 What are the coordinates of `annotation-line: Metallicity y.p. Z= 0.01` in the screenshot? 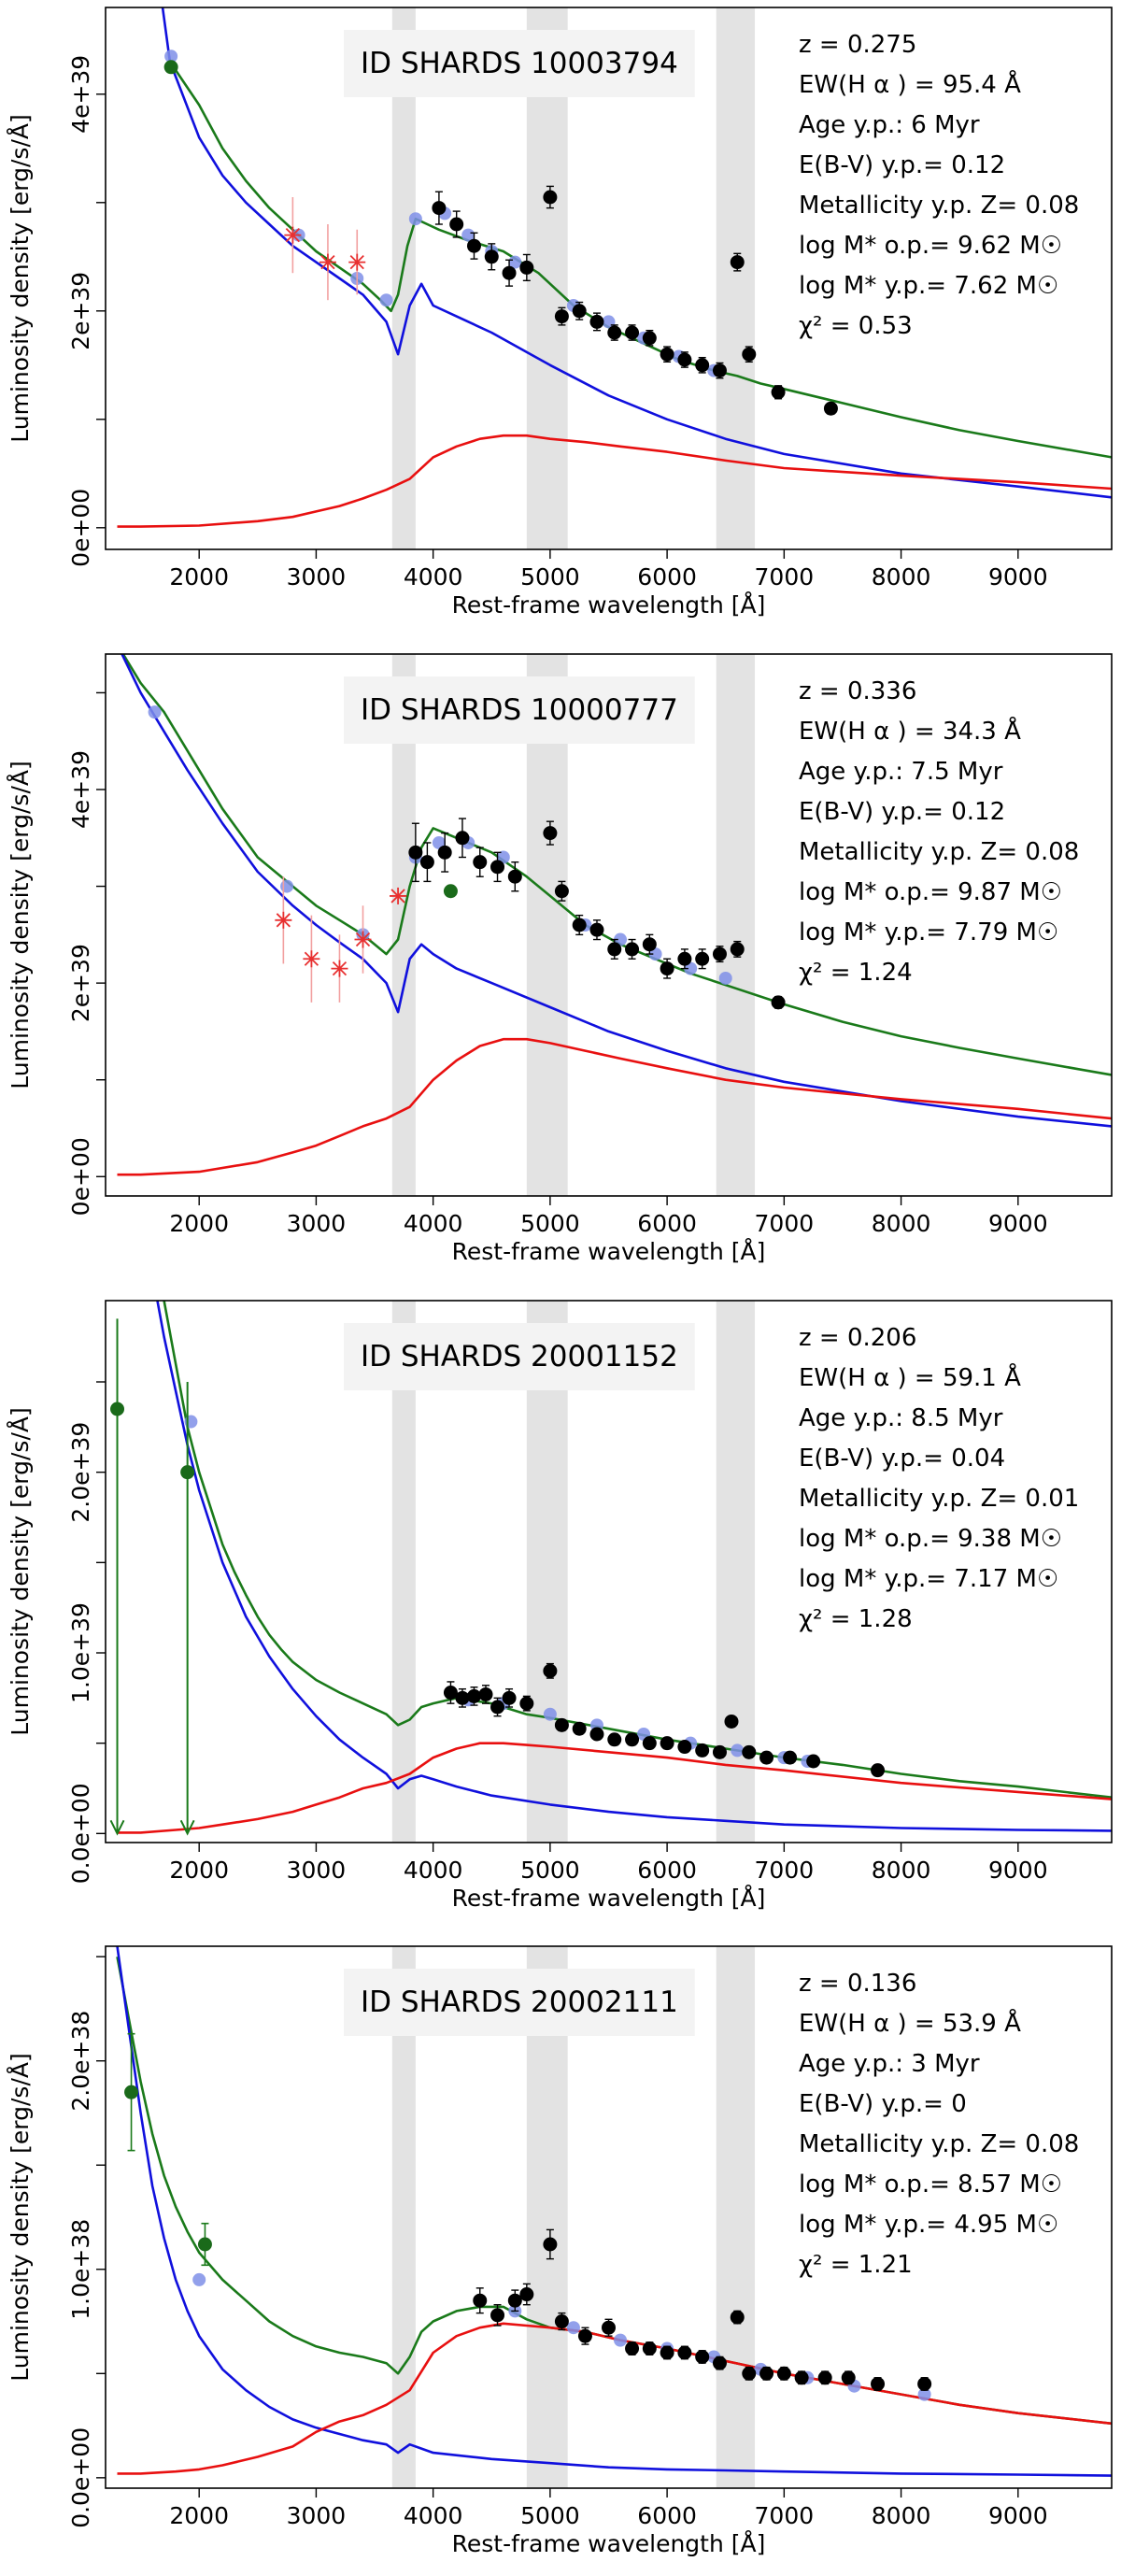 It's located at (939, 1499).